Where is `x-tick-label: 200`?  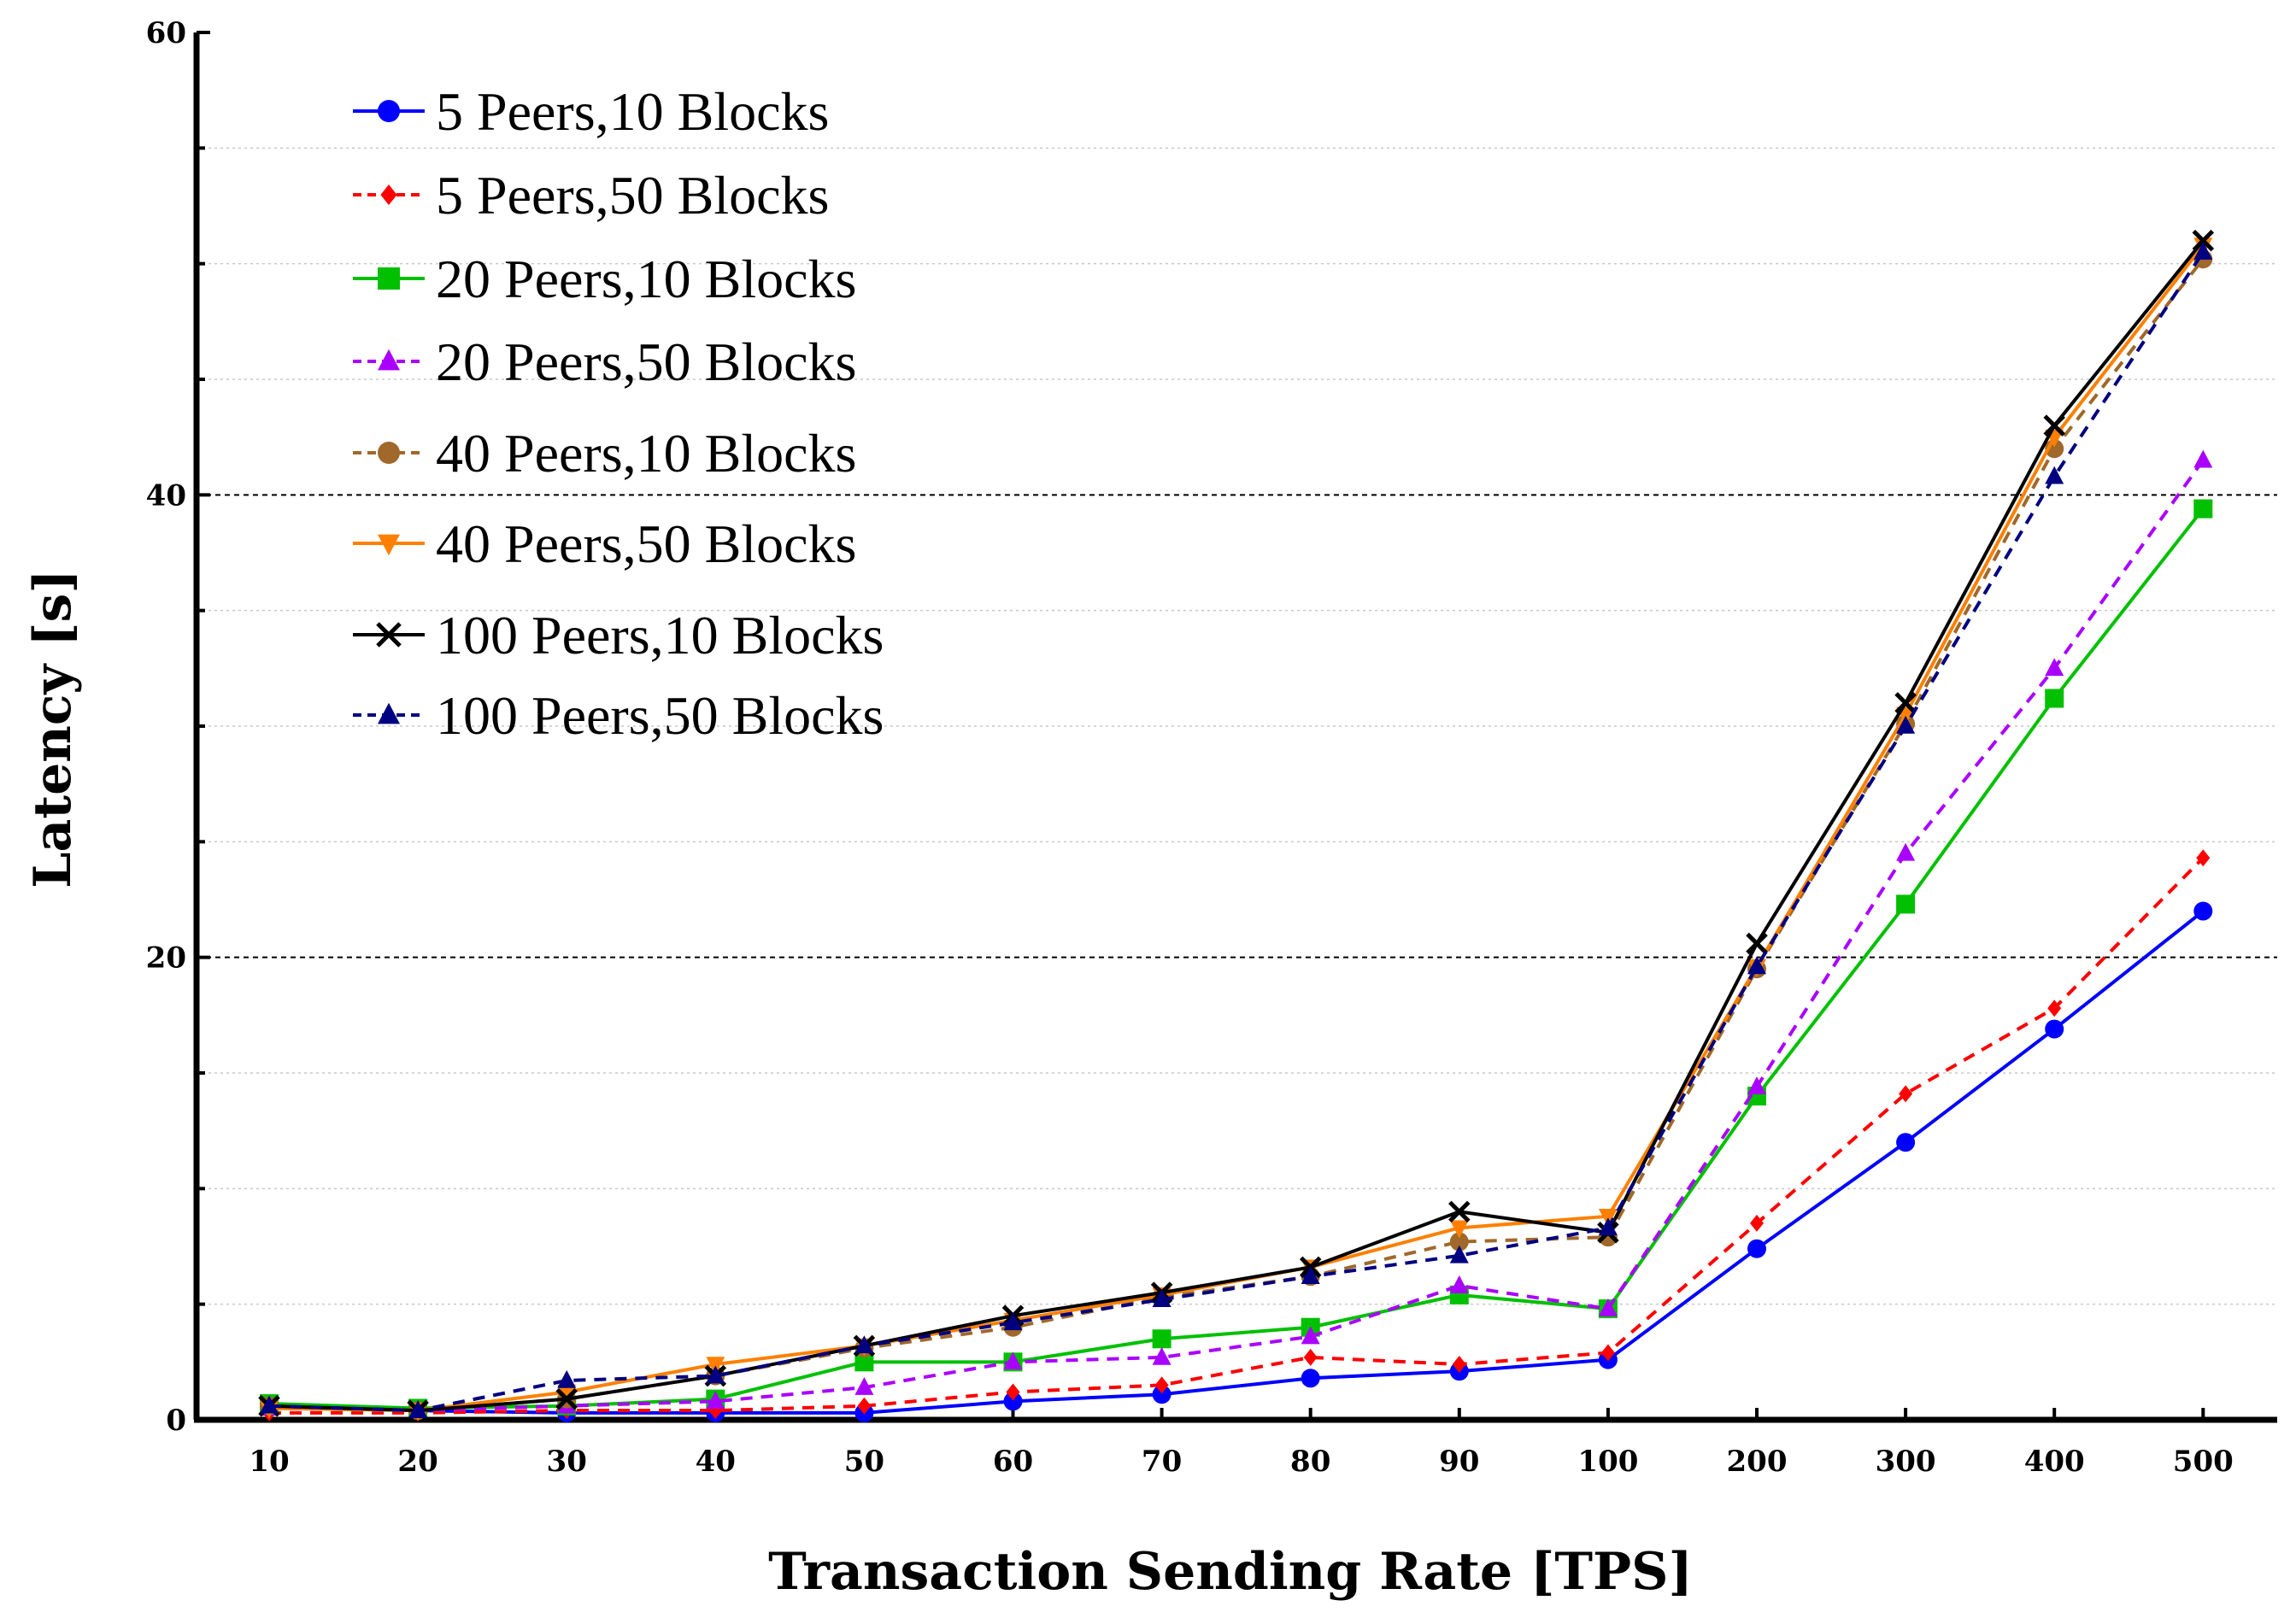 x-tick-label: 200 is located at coordinates (1758, 1462).